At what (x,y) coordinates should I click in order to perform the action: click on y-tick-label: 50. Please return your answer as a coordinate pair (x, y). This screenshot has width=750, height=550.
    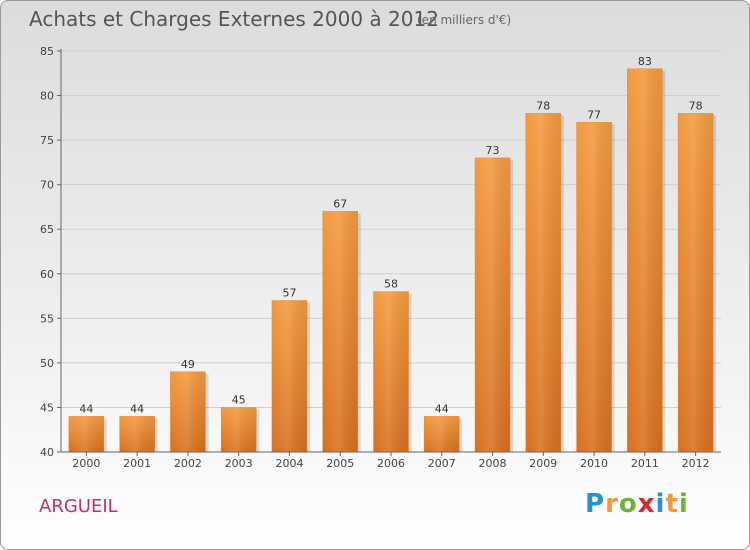
    Looking at the image, I should click on (47, 363).